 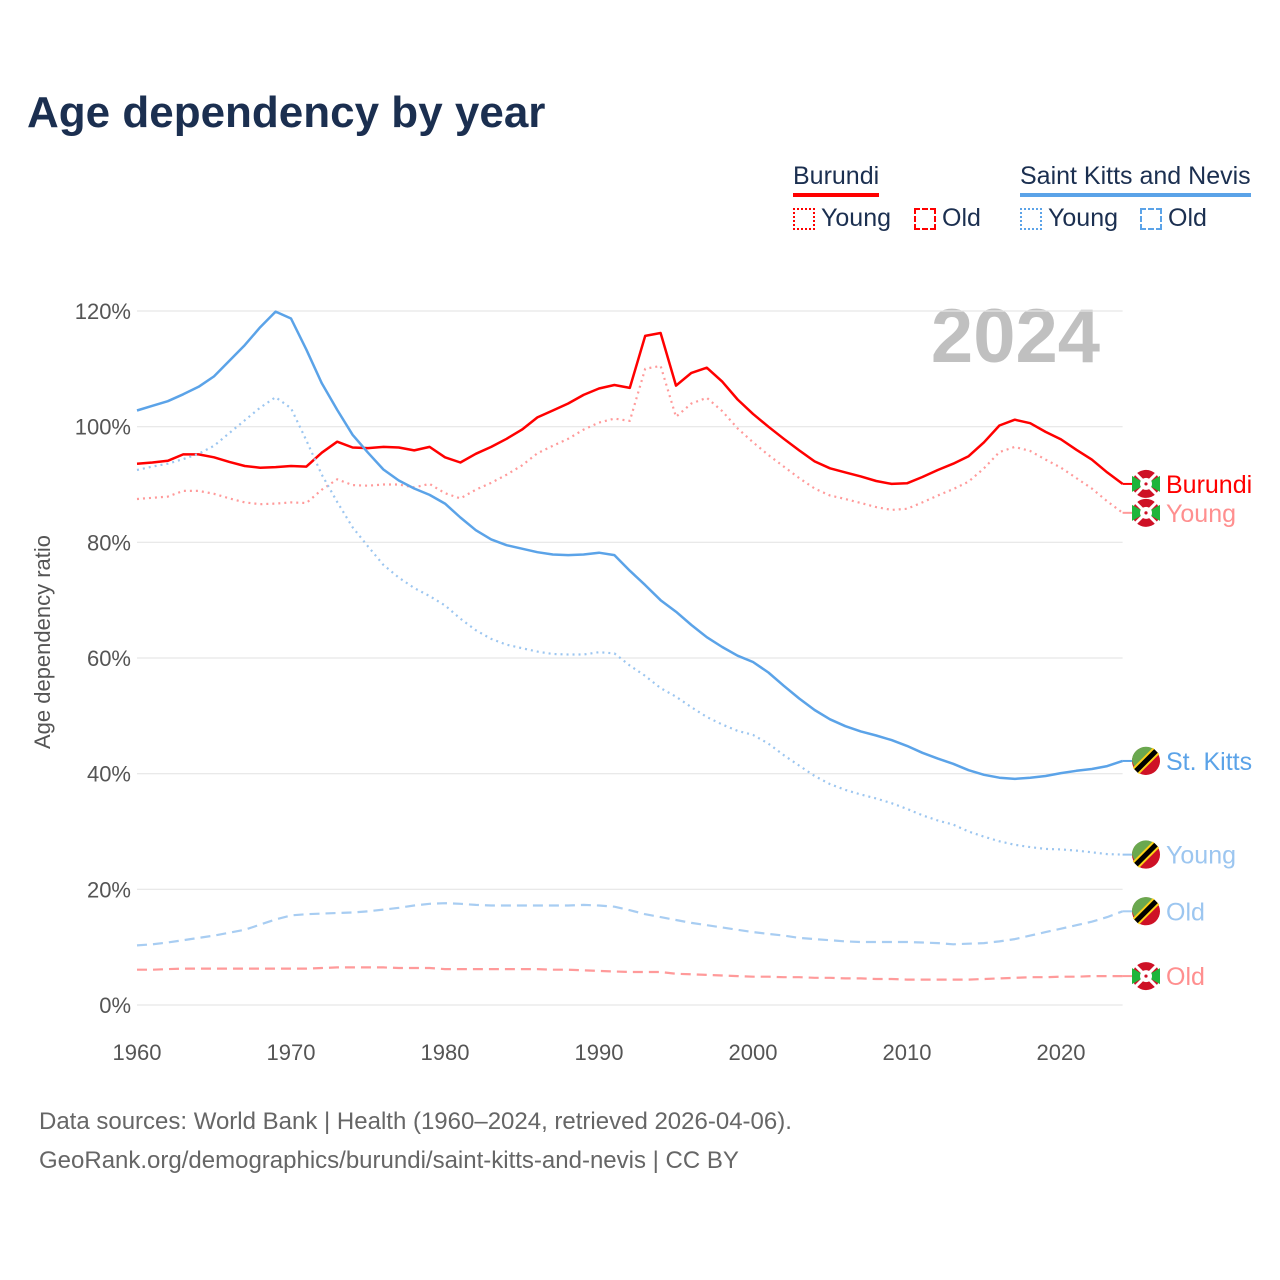 What do you see at coordinates (1209, 485) in the screenshot?
I see `end-label: Burundi` at bounding box center [1209, 485].